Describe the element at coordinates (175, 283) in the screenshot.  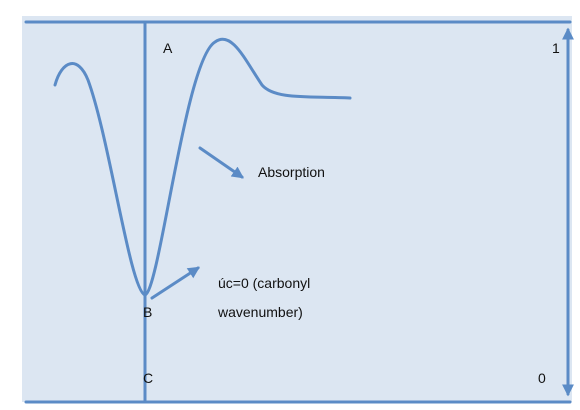
I see `carbonyl-arrow` at that location.